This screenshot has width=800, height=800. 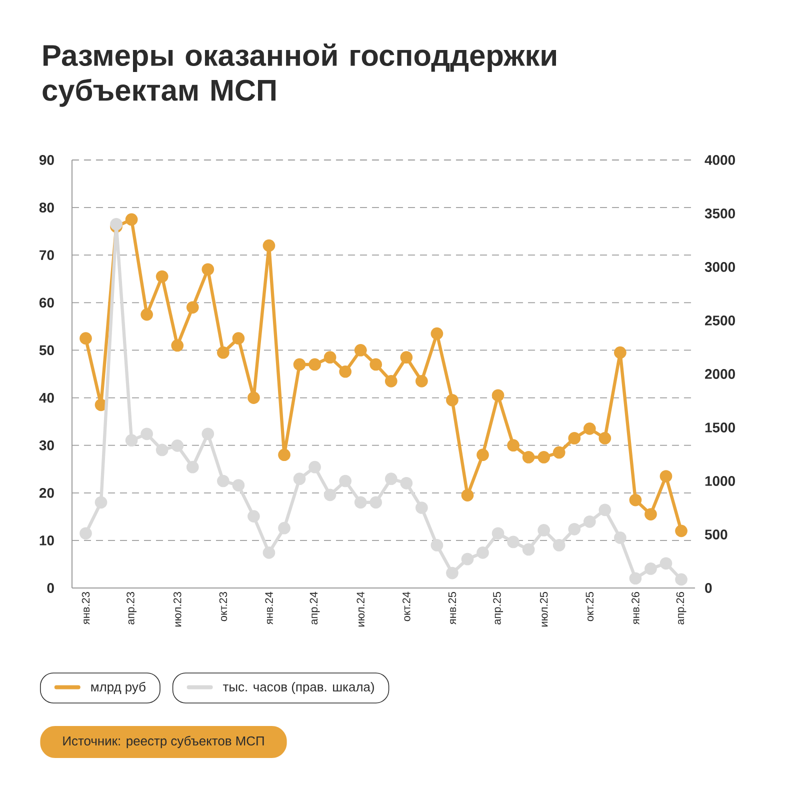 I want to click on y2-tick-label: 2500, so click(x=720, y=321).